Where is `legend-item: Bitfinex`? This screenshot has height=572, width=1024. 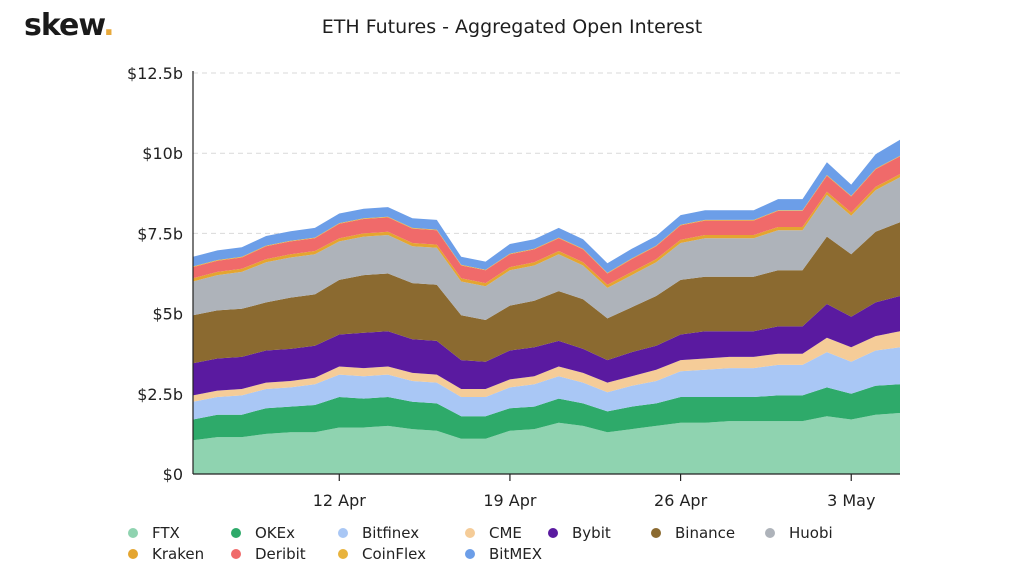 legend-item: Bitfinex is located at coordinates (378, 533).